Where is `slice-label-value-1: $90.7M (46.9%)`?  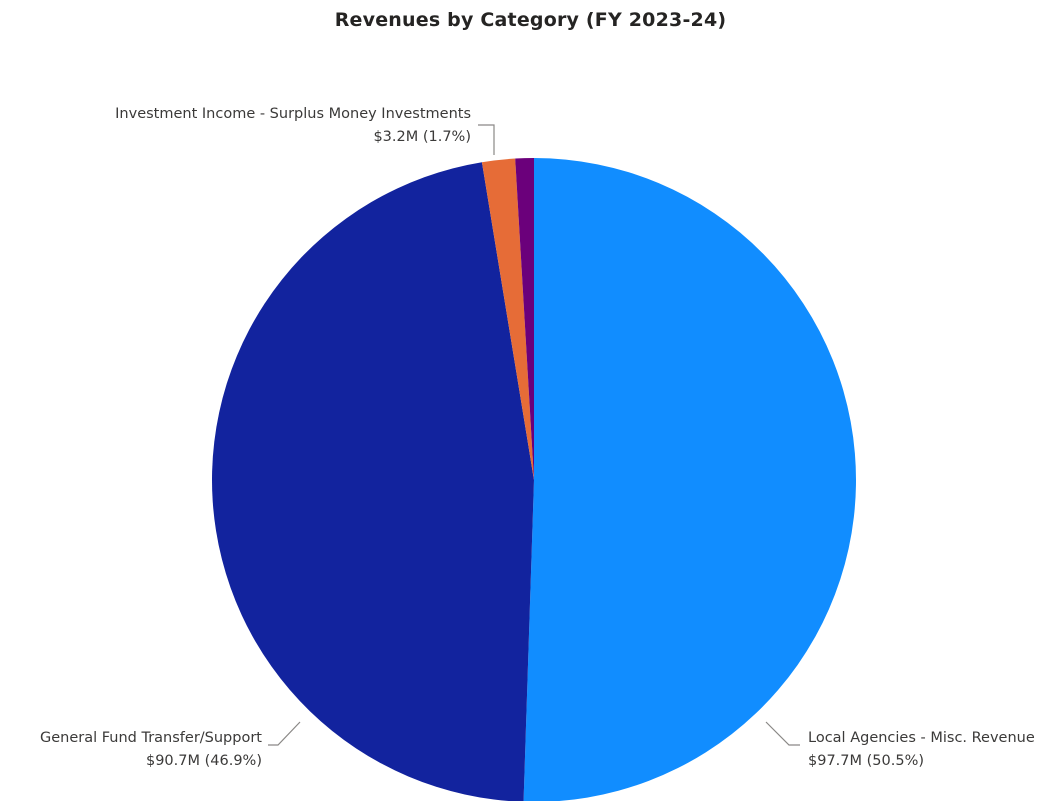
slice-label-value-1: $90.7M (46.9%) is located at coordinates (204, 761).